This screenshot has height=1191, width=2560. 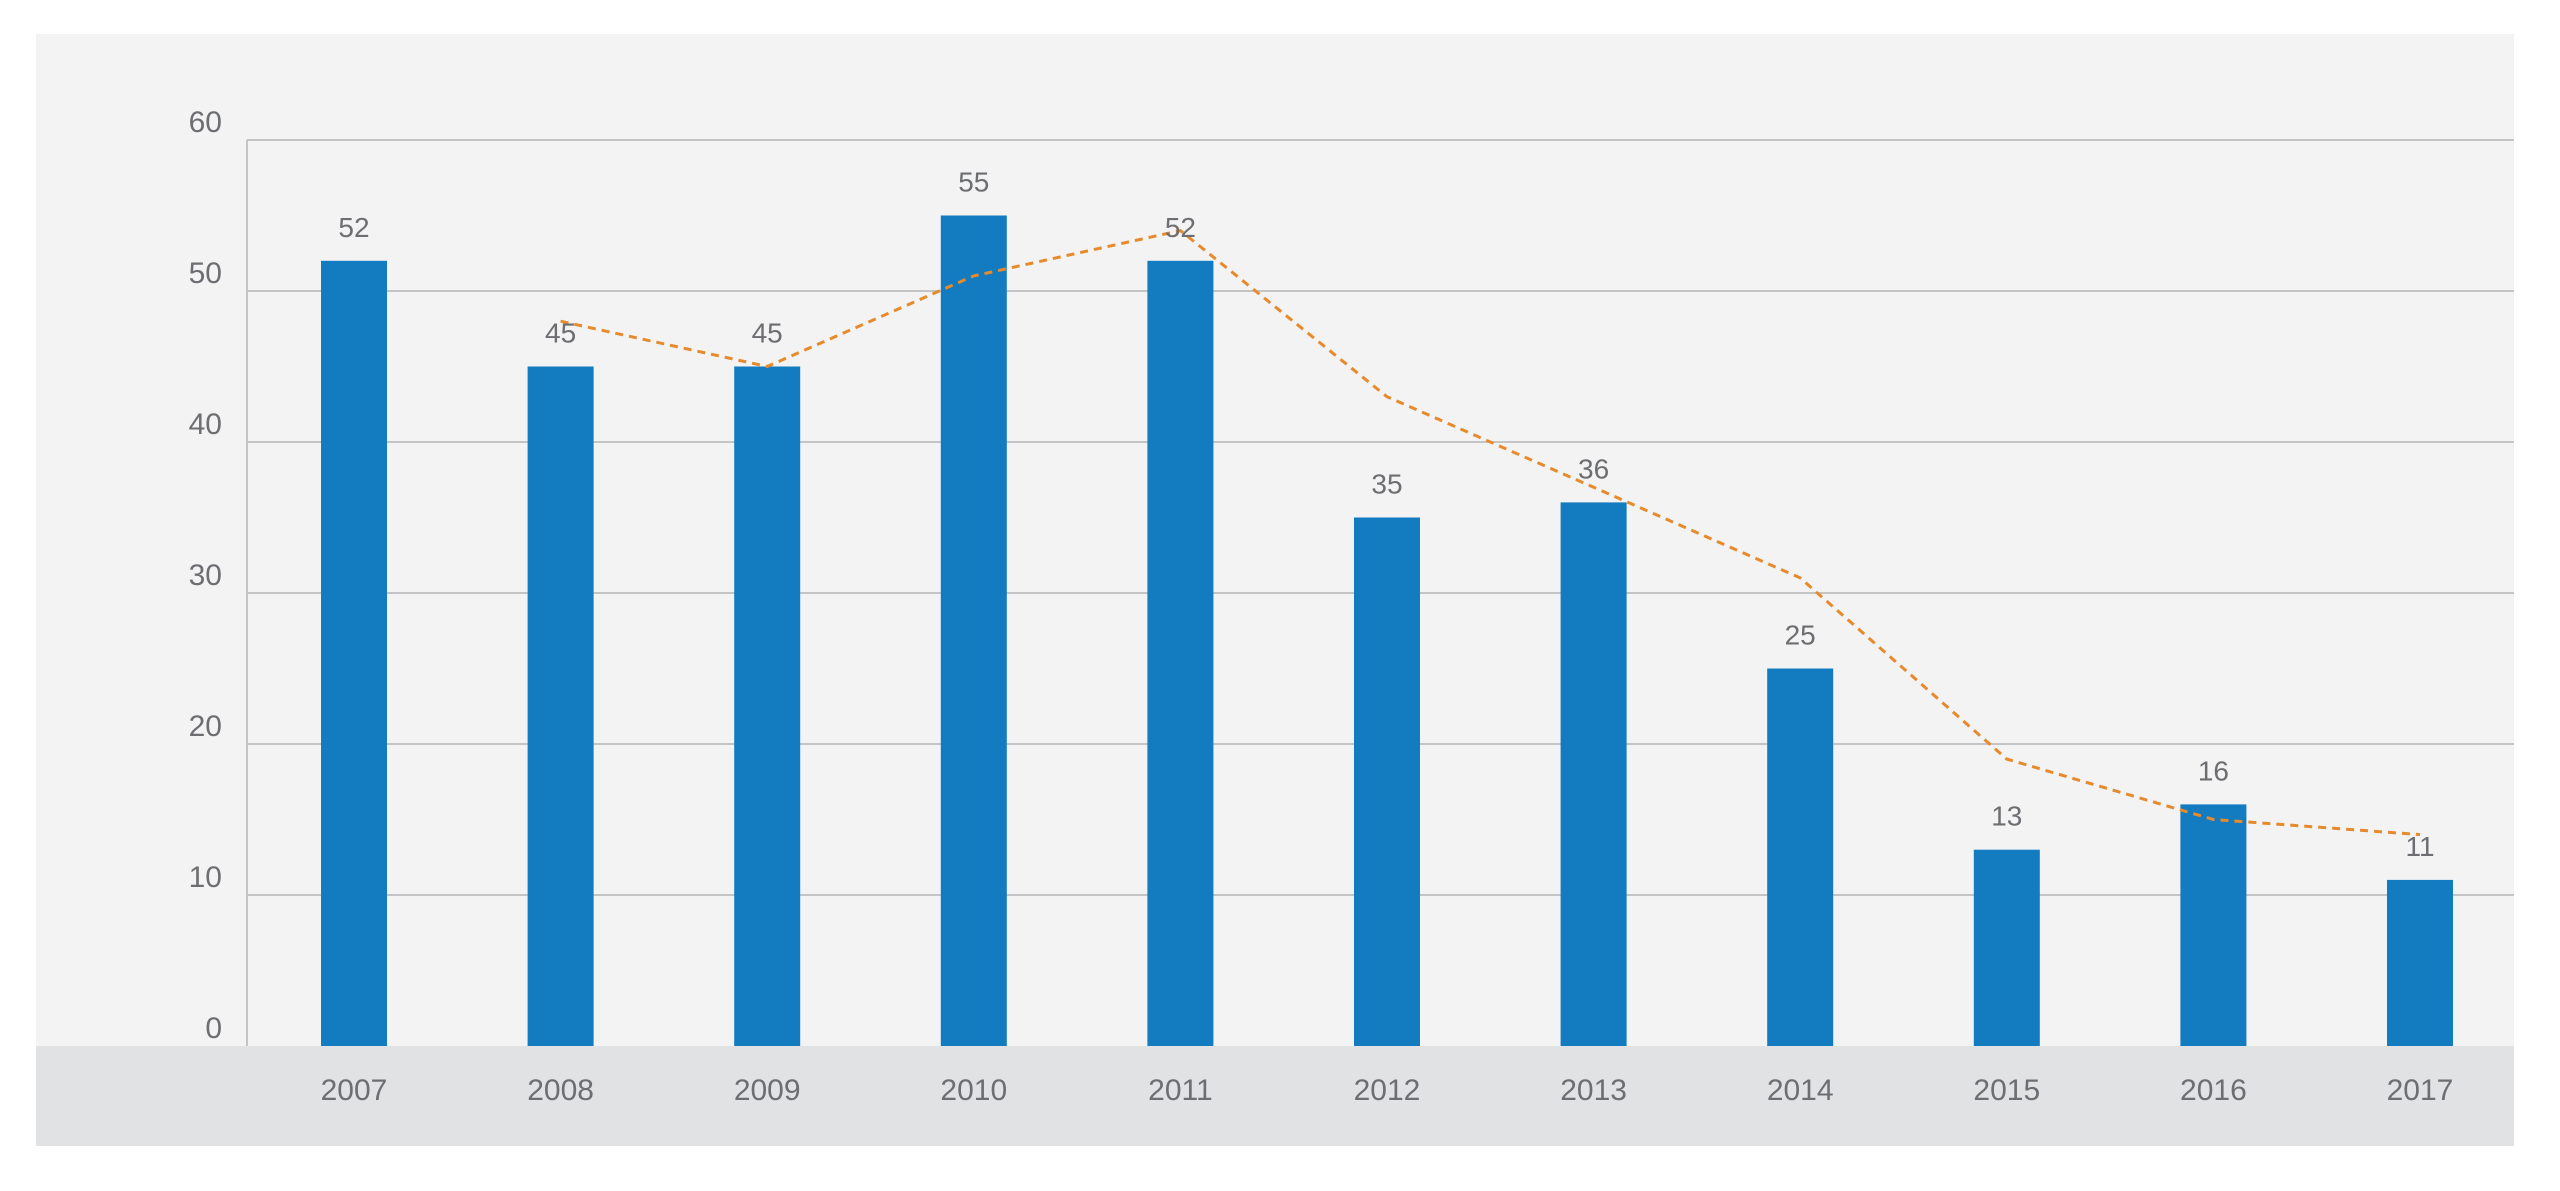 I want to click on x-tick-label: 2014, so click(x=1800, y=1090).